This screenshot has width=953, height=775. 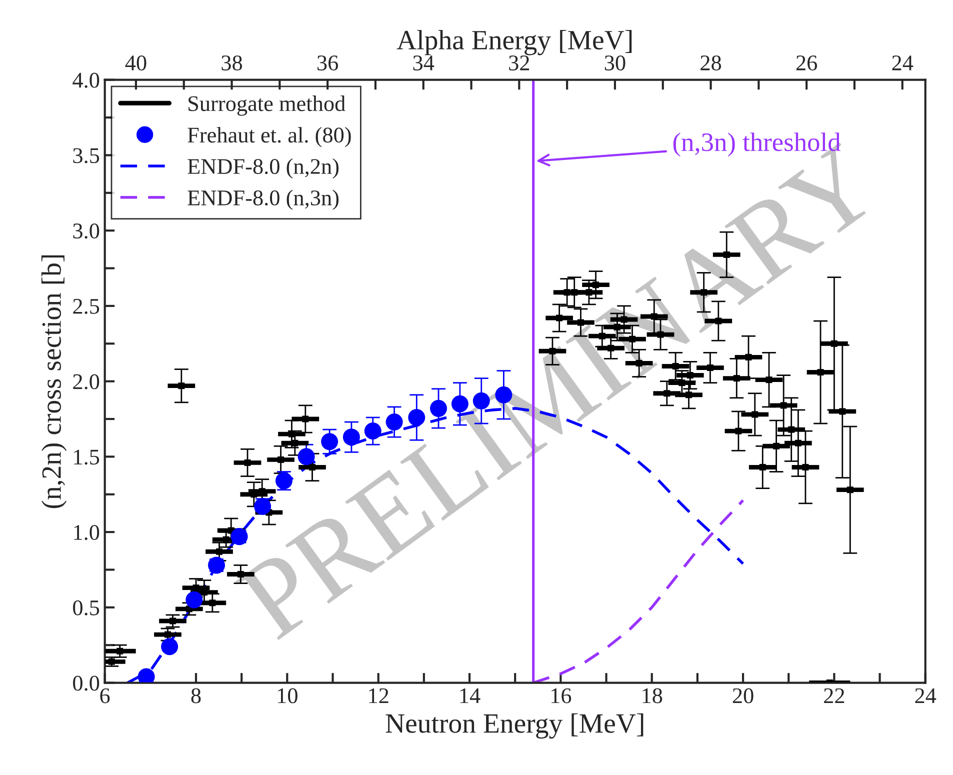 I want to click on y-tick-label: 3.5, so click(x=86, y=156).